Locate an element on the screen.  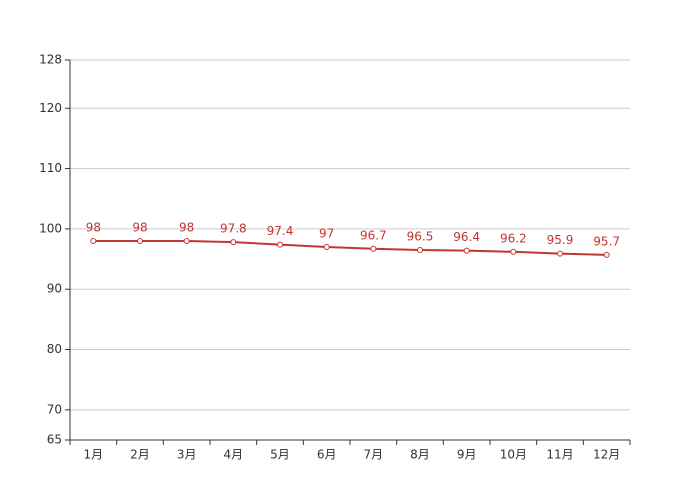
y-tick-label: 80 is located at coordinates (54, 349).